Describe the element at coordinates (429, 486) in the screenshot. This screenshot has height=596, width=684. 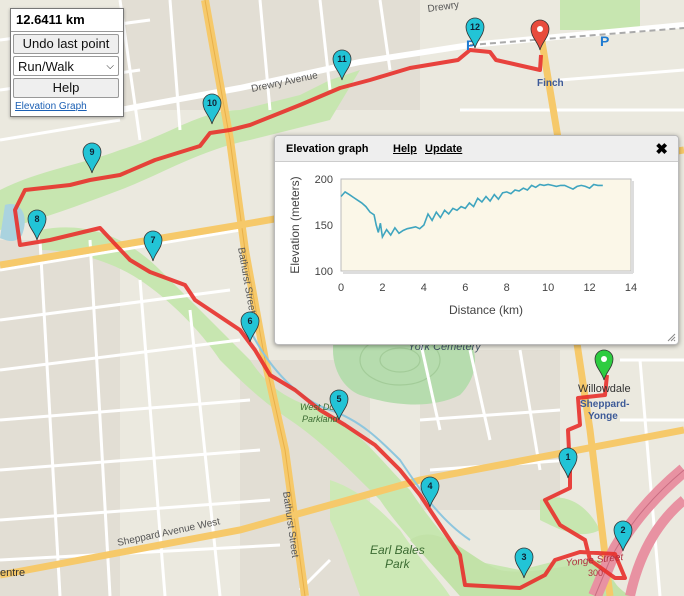
I see `marker-label: 4` at that location.